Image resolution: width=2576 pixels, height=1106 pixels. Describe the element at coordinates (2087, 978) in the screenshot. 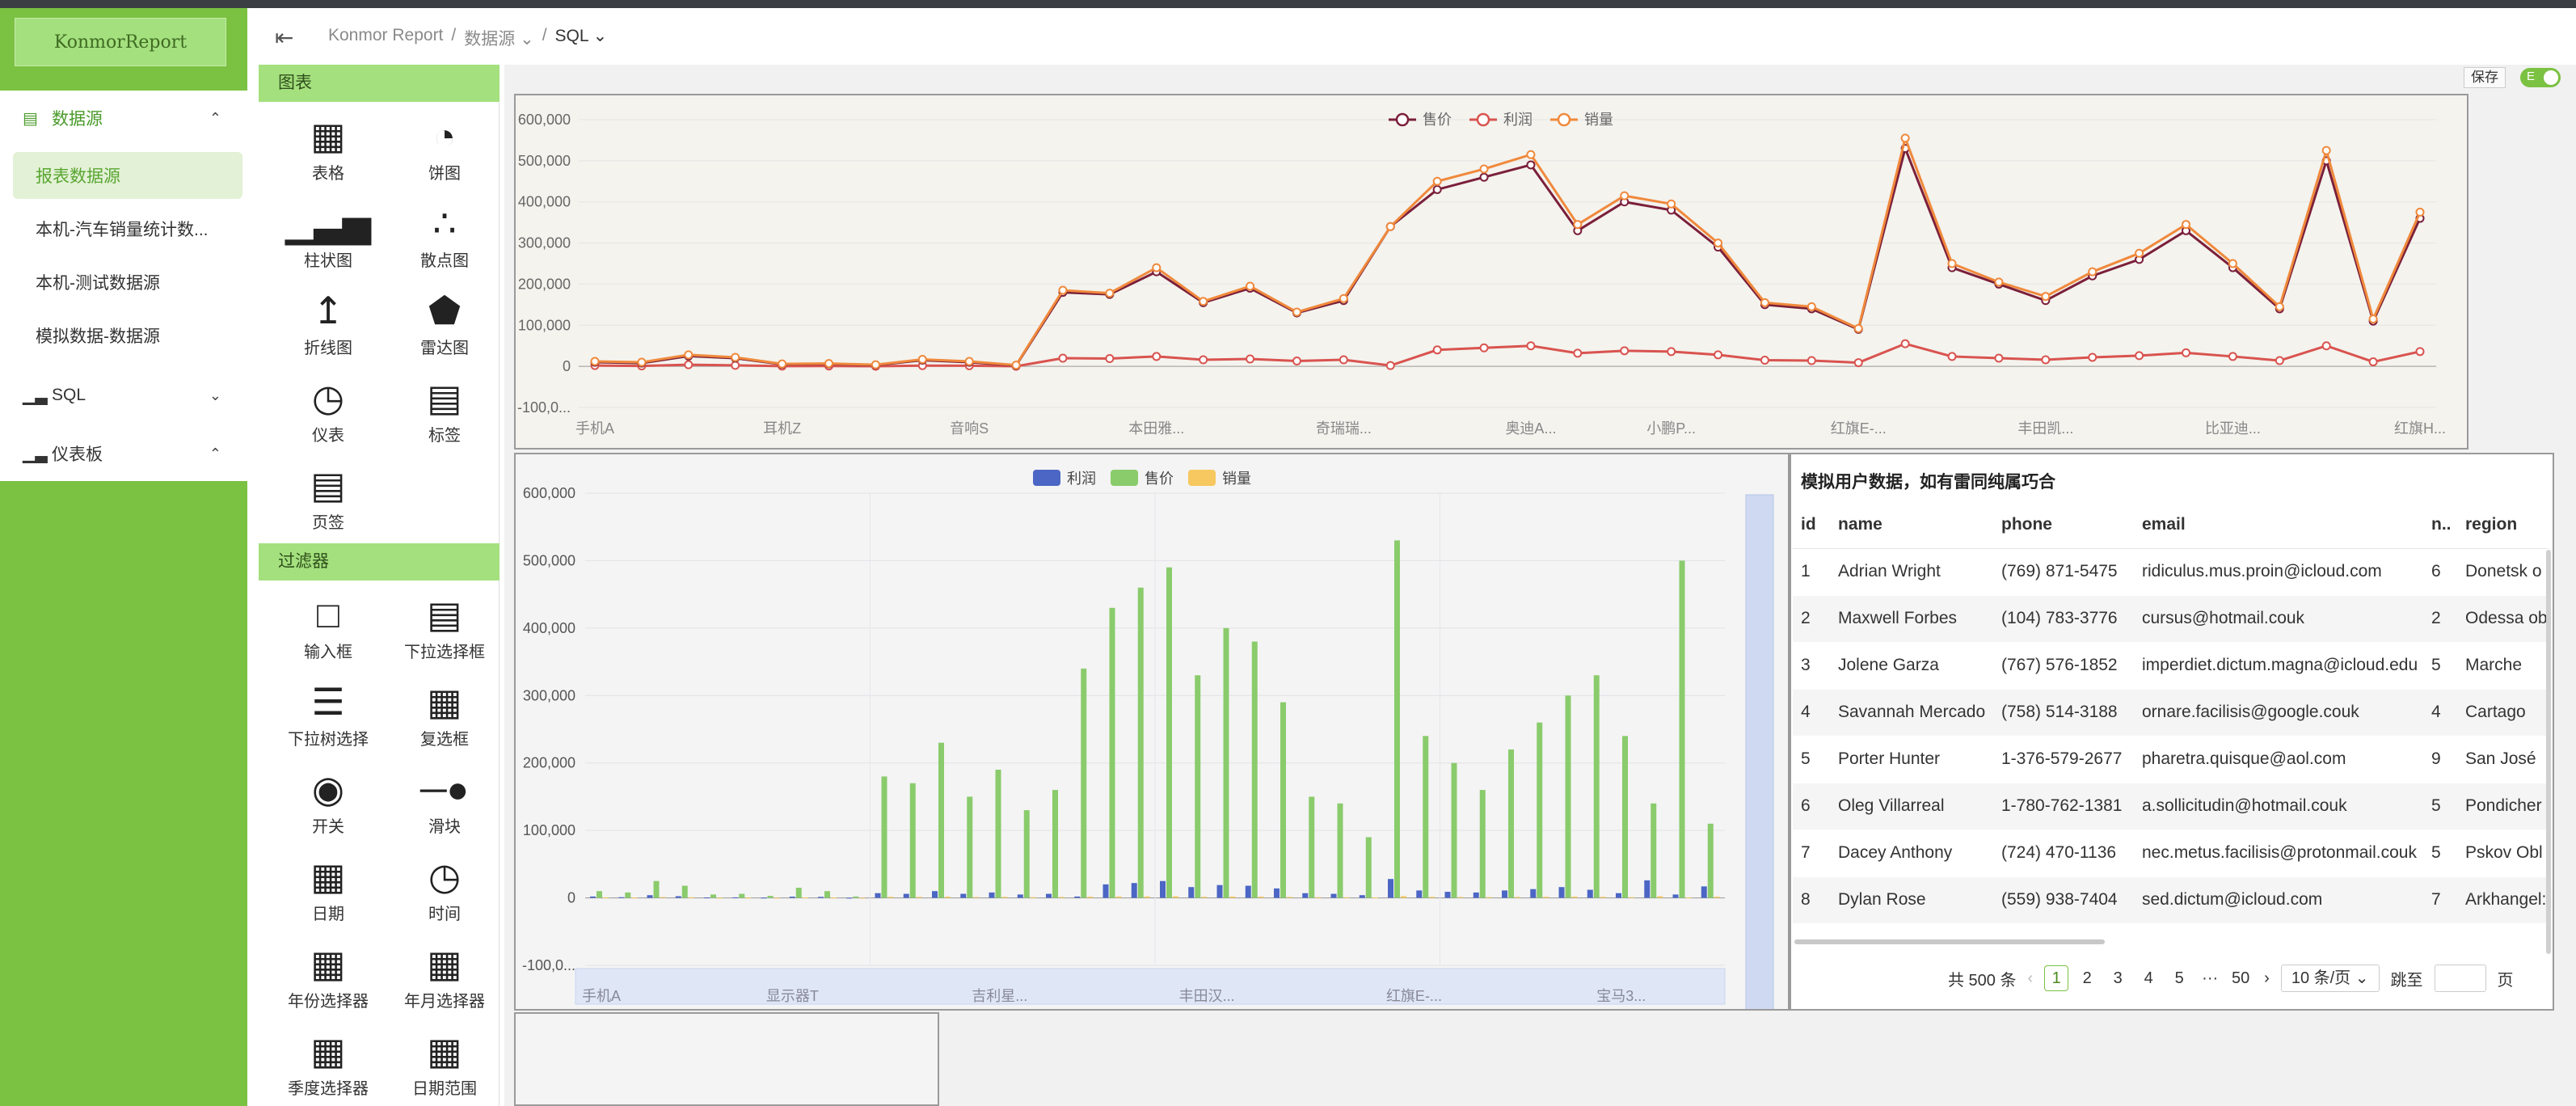

I see `page-button: 2` at that location.